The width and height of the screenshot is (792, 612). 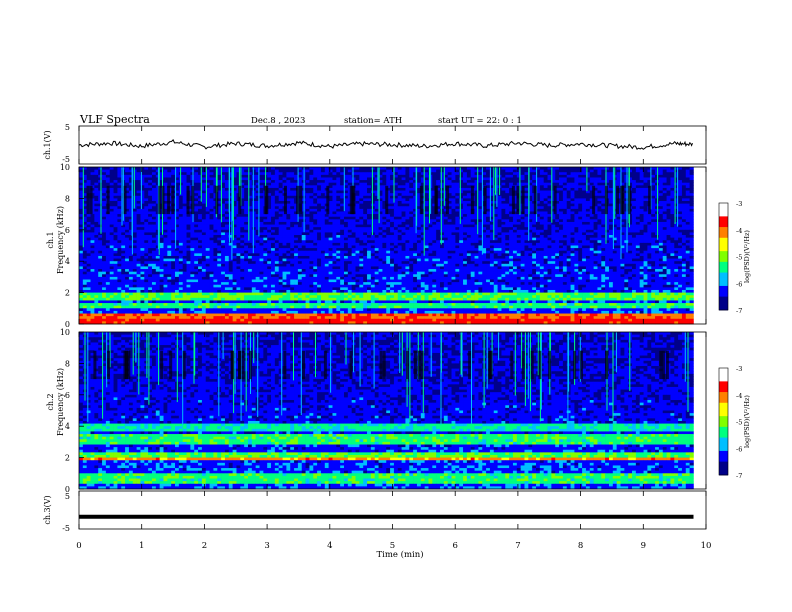 I want to click on ch3-waveform-panel: 5 -5 ch.3(V), so click(x=375, y=511).